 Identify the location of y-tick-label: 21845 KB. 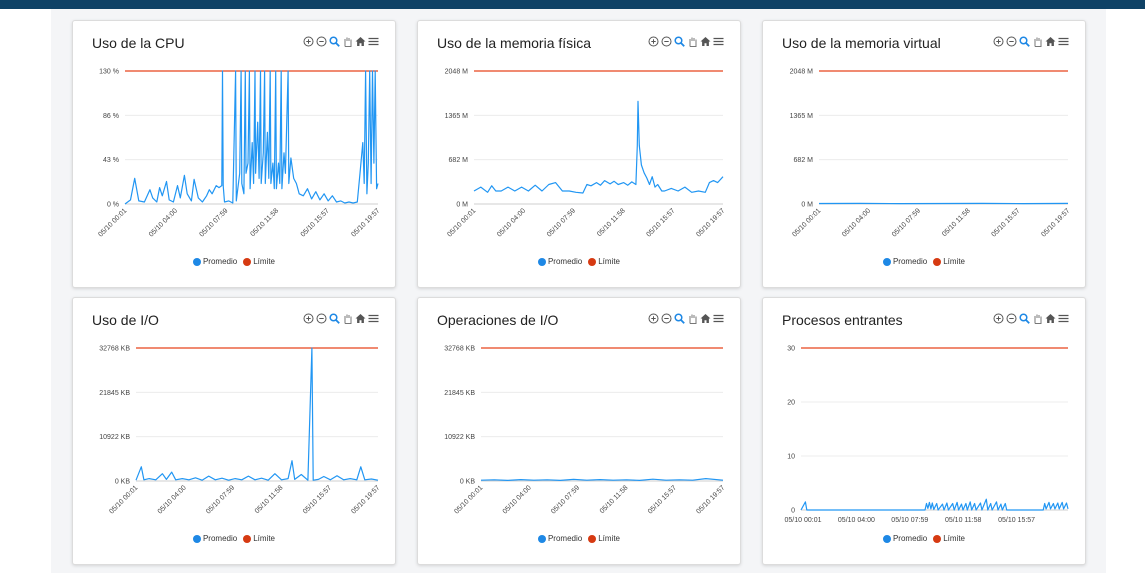
(459, 393).